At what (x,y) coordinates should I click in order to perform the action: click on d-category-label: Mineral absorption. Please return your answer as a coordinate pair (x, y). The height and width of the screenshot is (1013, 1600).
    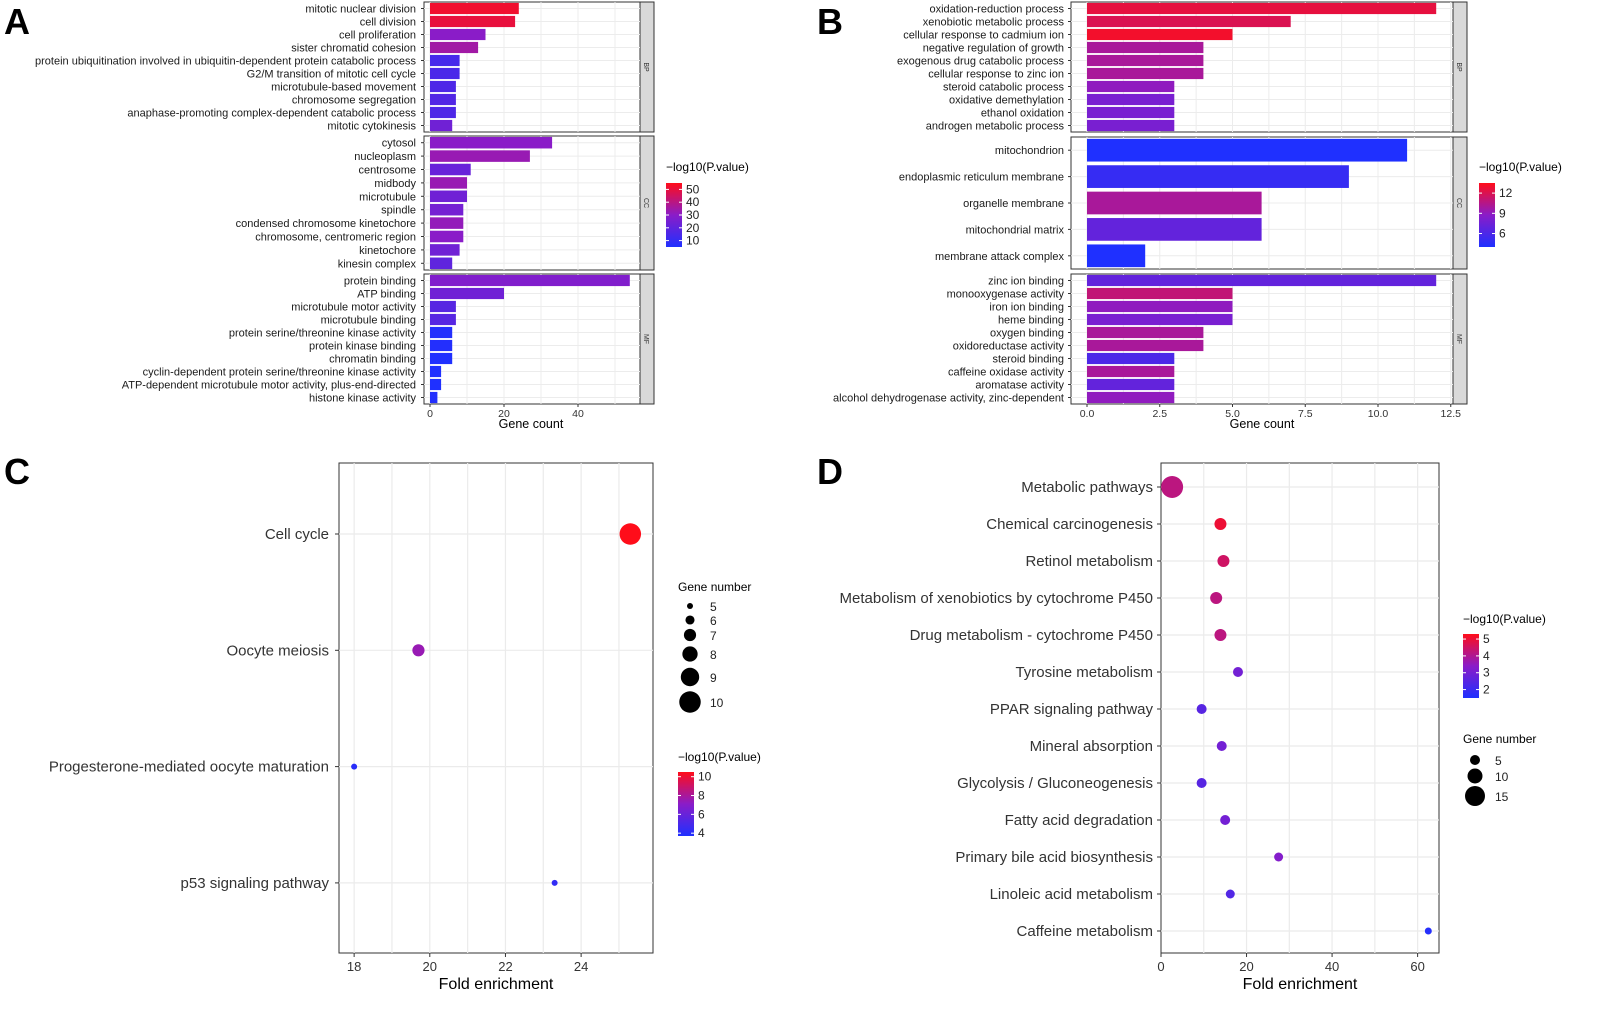
    Looking at the image, I should click on (1091, 746).